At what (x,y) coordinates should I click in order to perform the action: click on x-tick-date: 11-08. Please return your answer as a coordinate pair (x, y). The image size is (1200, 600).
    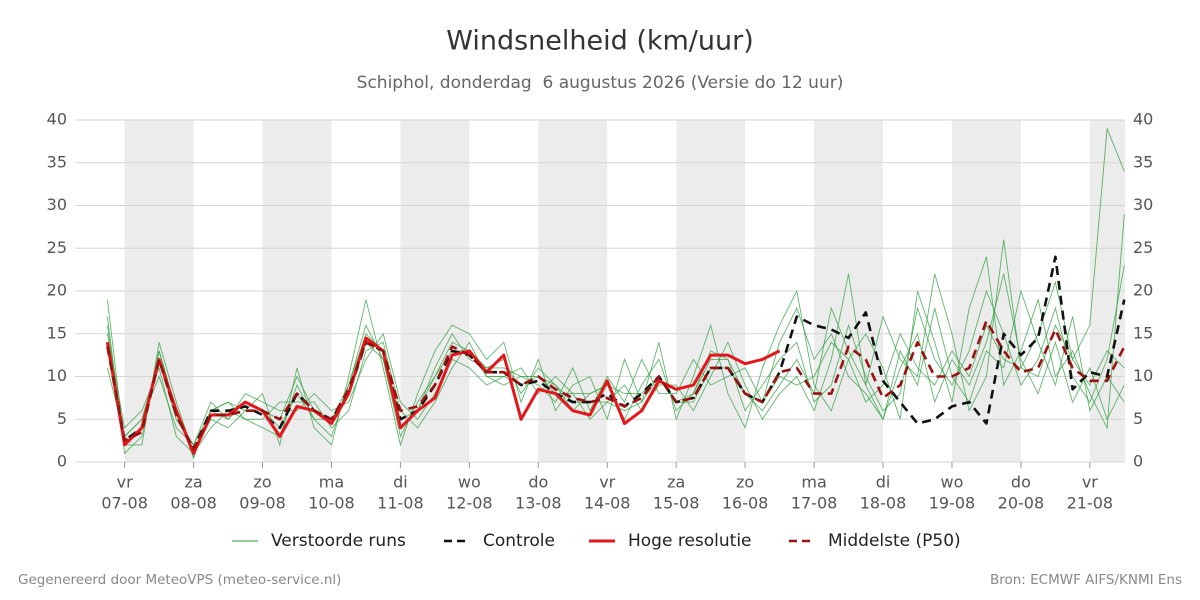
    Looking at the image, I should click on (400, 503).